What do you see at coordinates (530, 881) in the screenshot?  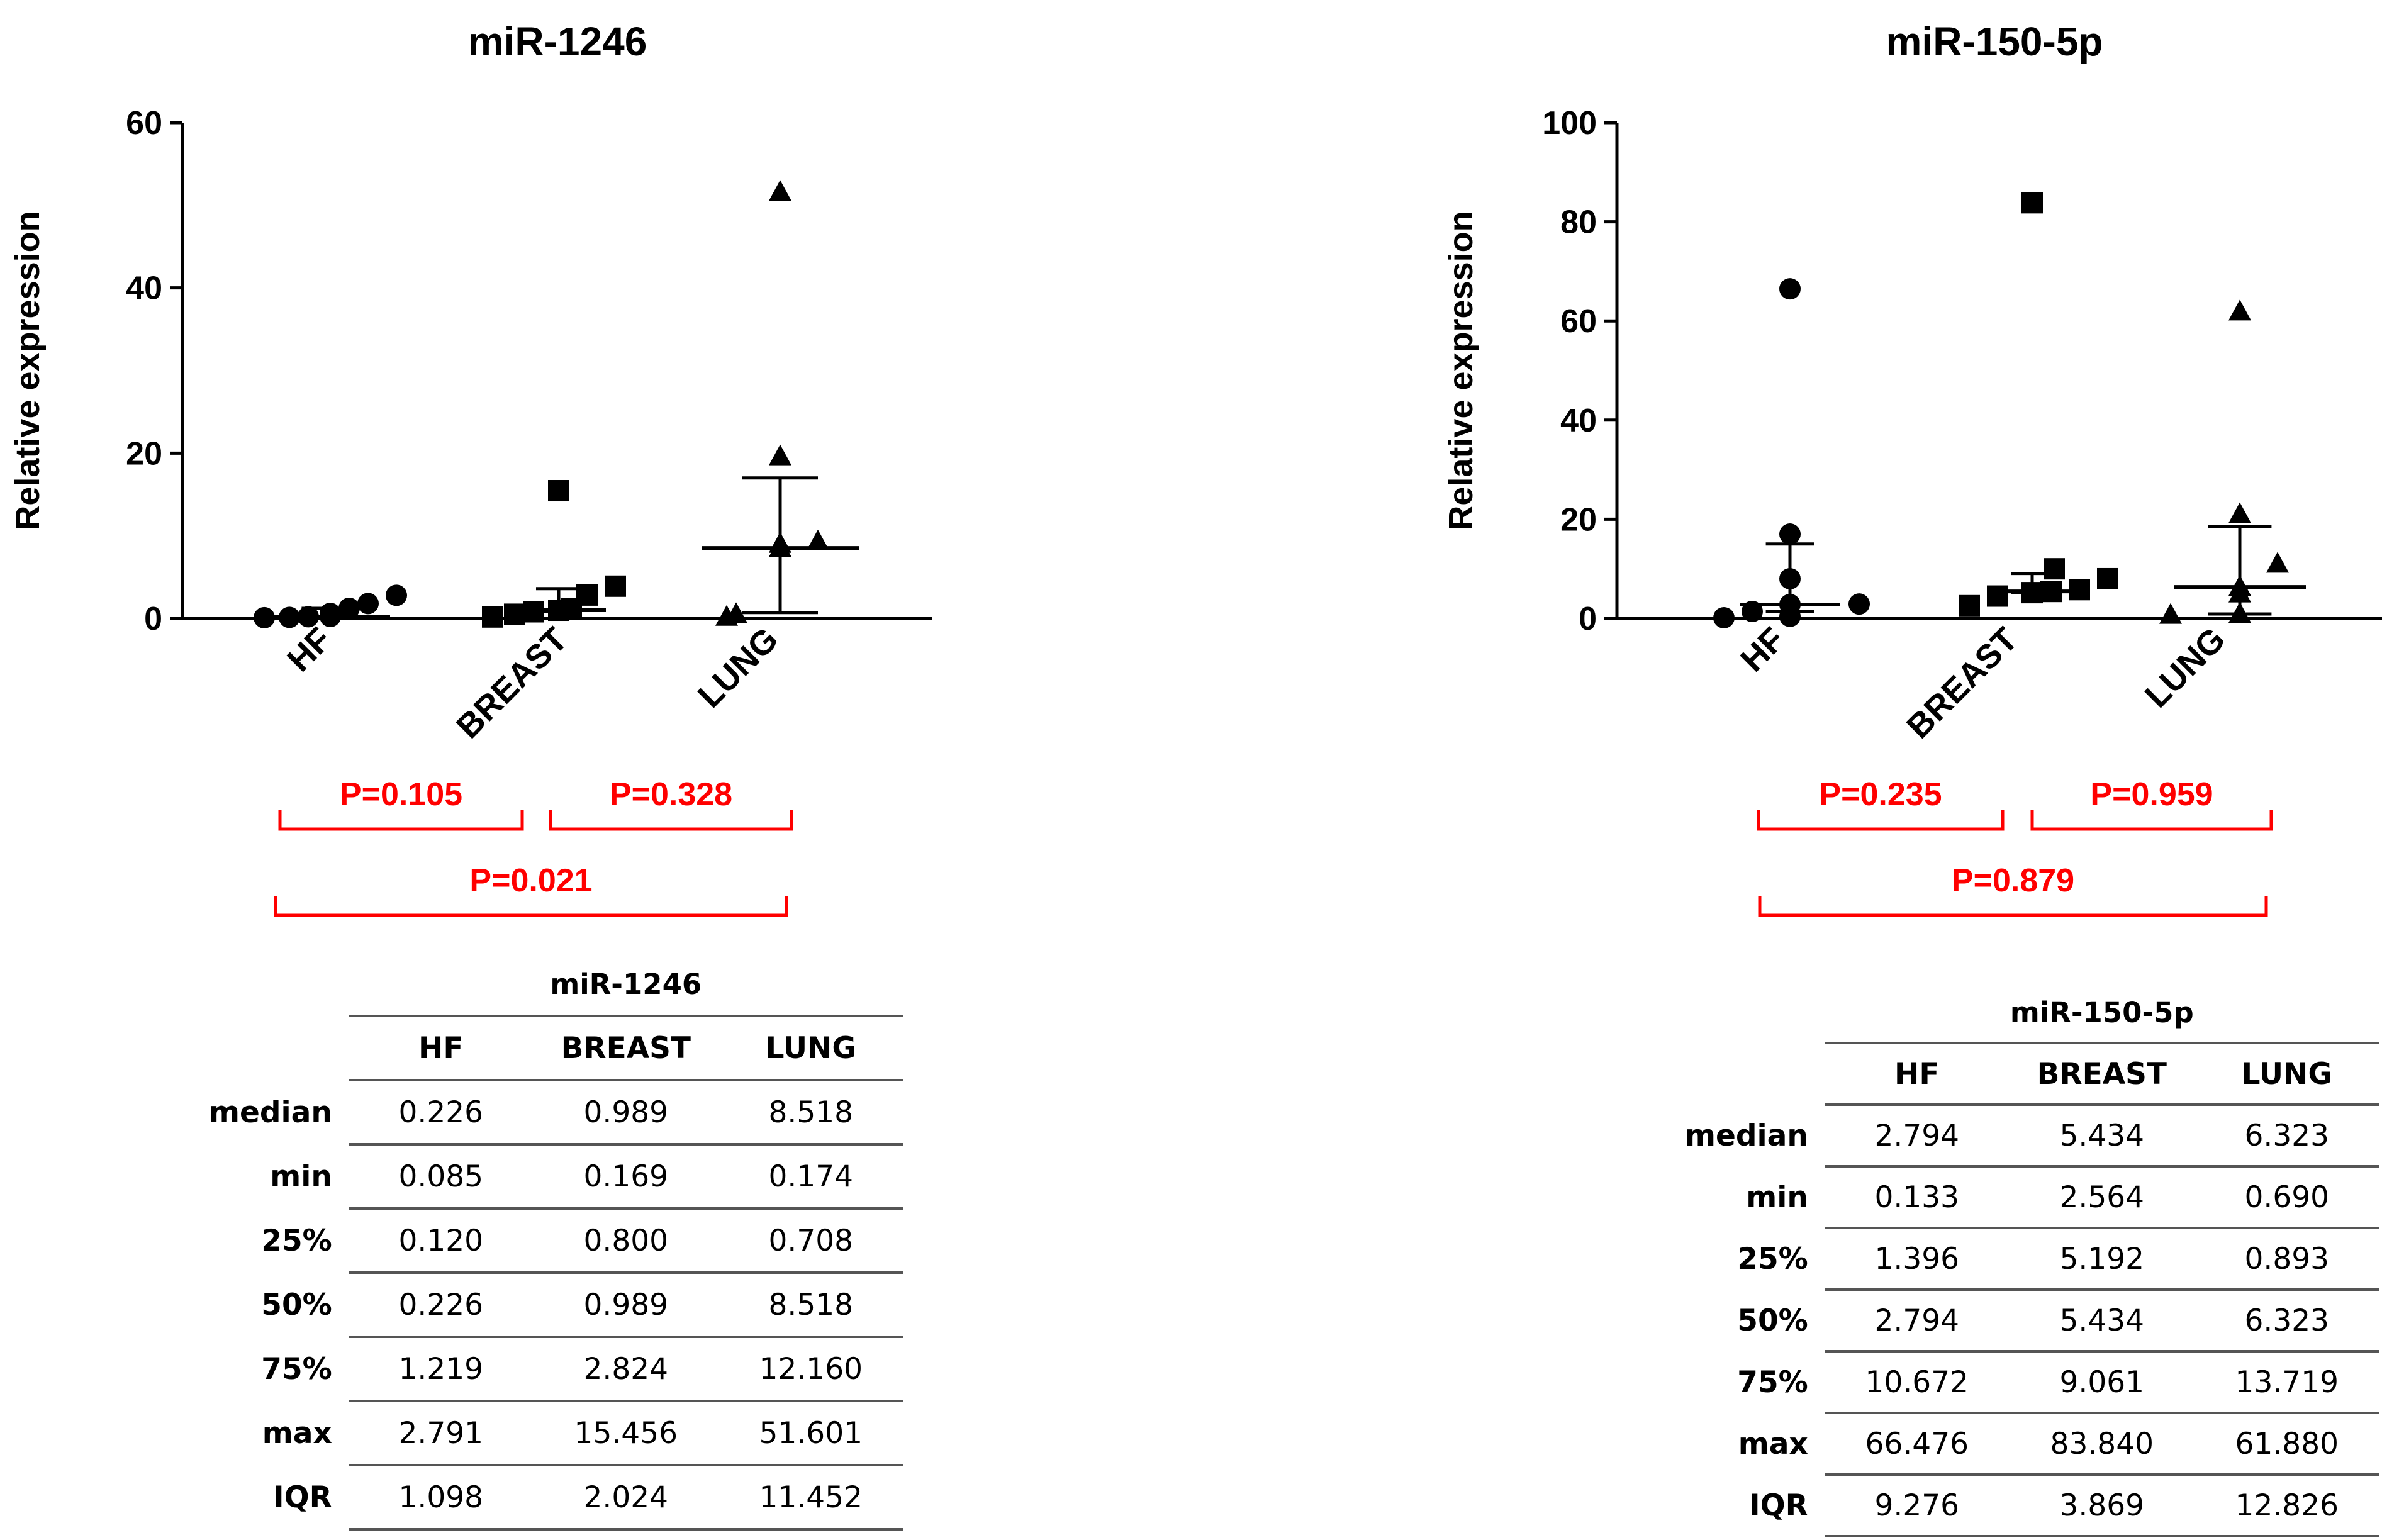 I see `p-value-label: P=0.021` at bounding box center [530, 881].